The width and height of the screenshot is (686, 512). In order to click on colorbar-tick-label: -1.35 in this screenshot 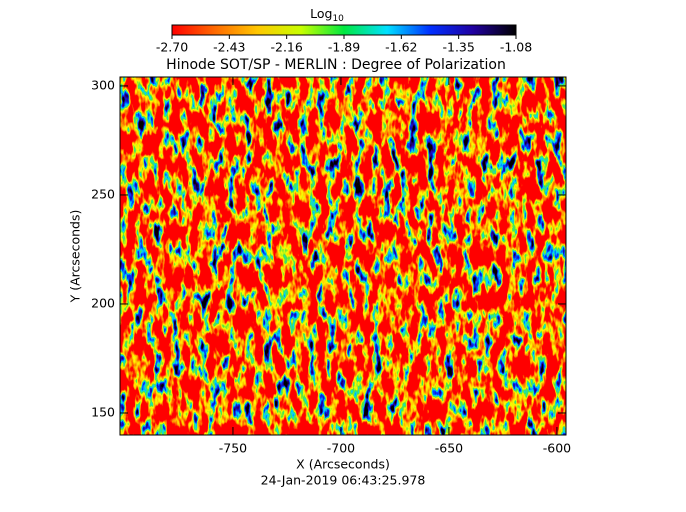, I will do `click(458, 47)`.